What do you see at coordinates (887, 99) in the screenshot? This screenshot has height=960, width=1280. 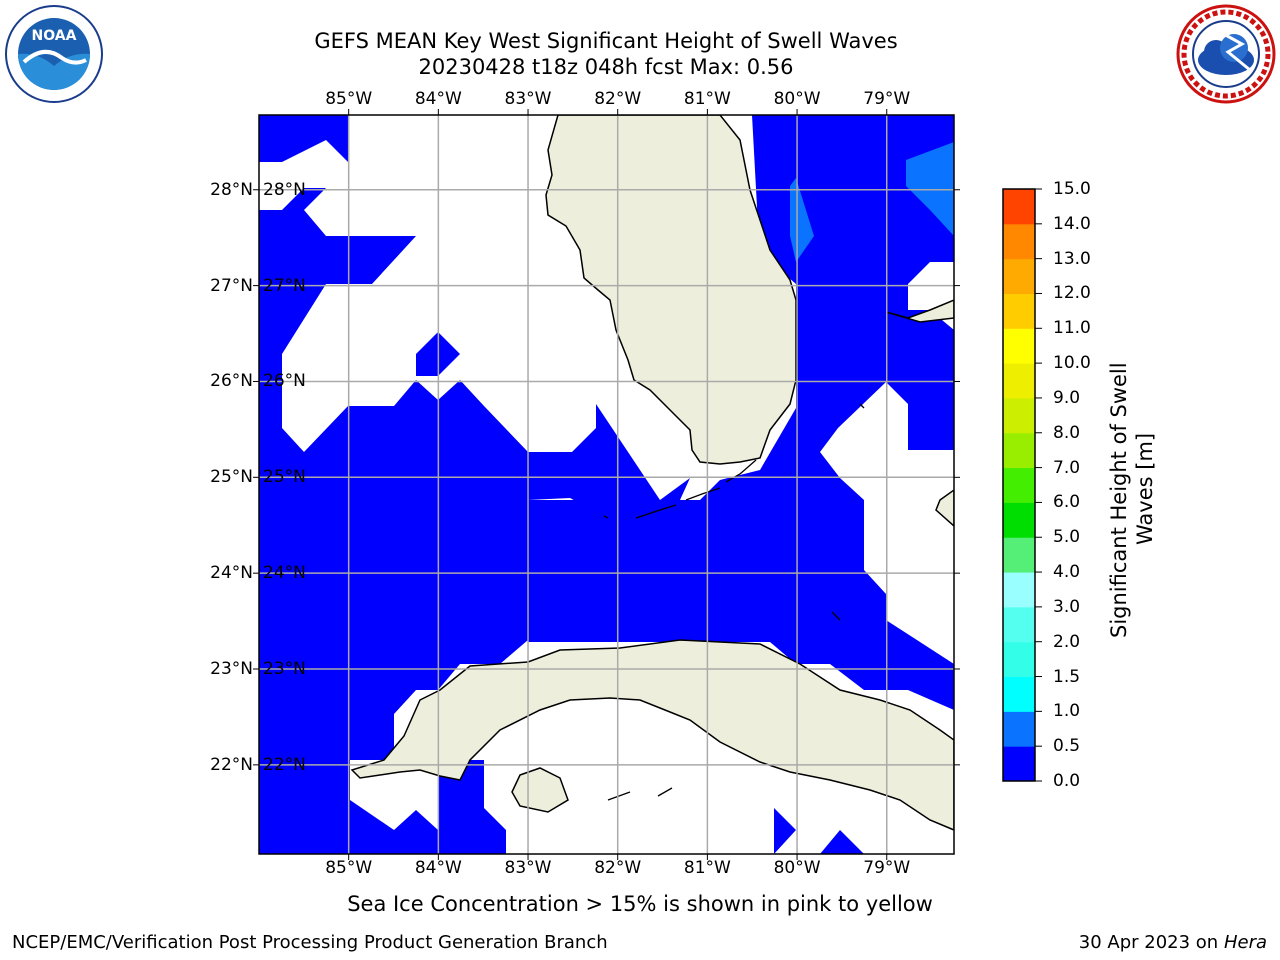 I see `lon-label-top: 79°W` at bounding box center [887, 99].